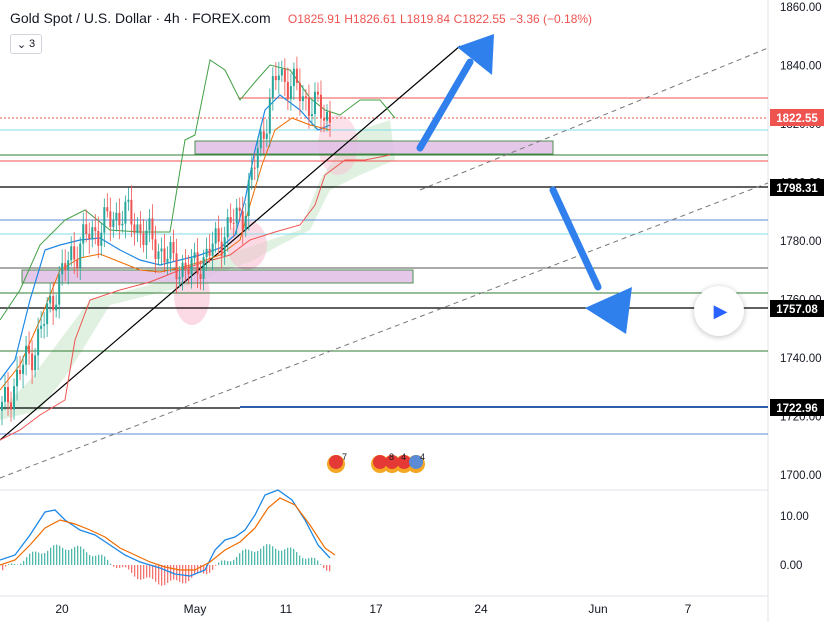  What do you see at coordinates (797, 407) in the screenshot?
I see `level-tag-1722: 1722.96` at bounding box center [797, 407].